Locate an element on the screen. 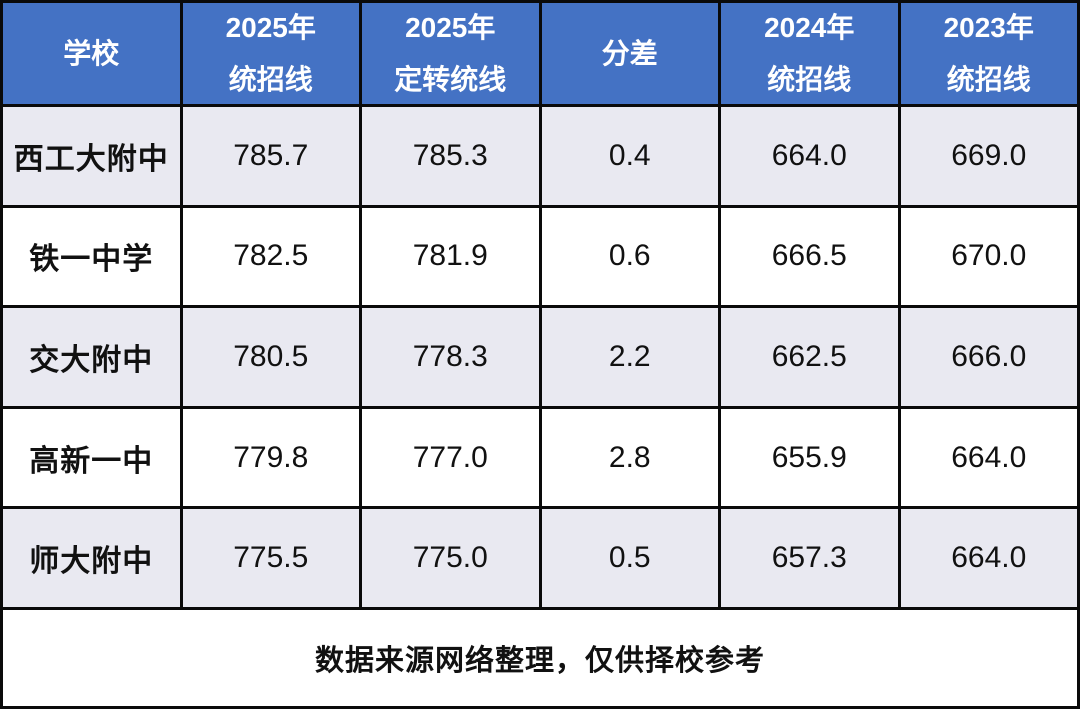  cell-2025-transfer-line: 781.9 is located at coordinates (450, 256).